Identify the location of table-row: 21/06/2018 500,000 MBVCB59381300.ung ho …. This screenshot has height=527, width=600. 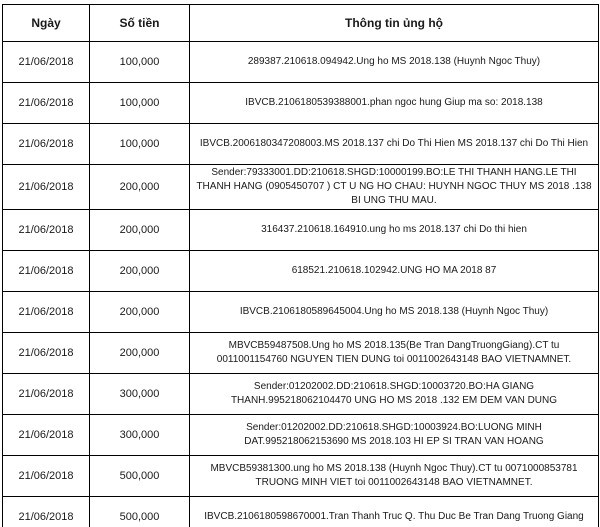
(300, 476).